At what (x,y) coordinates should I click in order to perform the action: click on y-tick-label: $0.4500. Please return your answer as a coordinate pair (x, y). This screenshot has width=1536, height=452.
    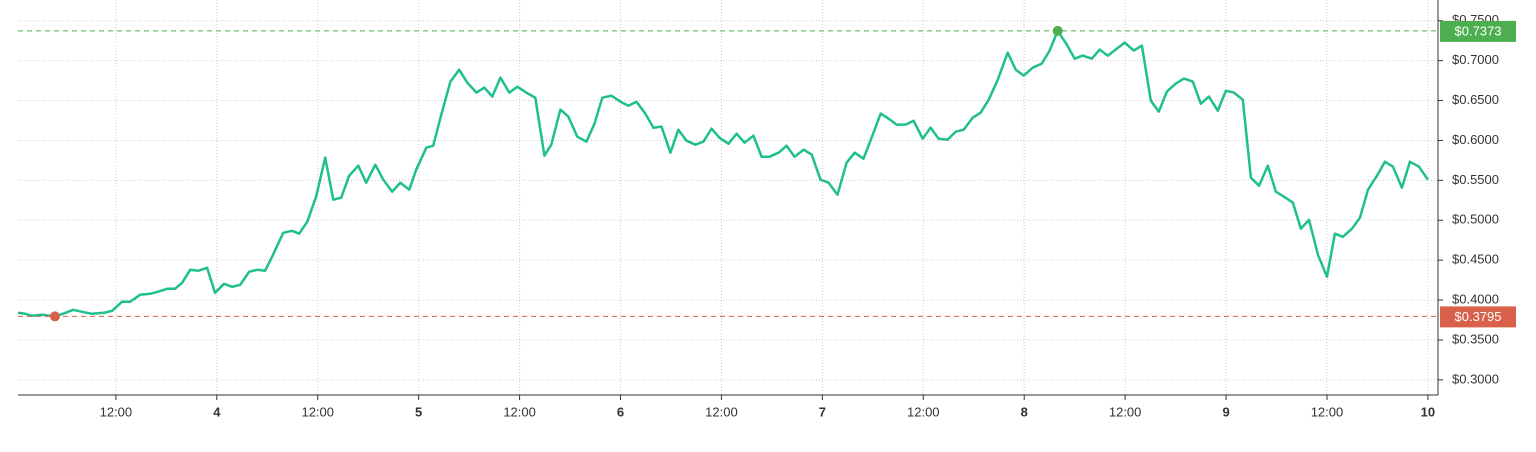
    Looking at the image, I should click on (1475, 259).